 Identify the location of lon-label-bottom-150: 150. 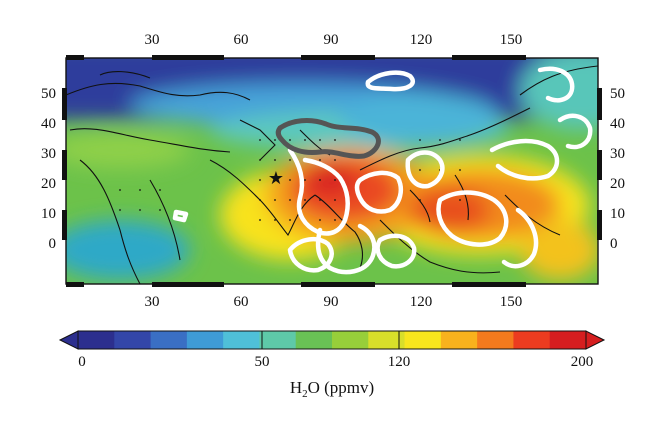
(511, 302).